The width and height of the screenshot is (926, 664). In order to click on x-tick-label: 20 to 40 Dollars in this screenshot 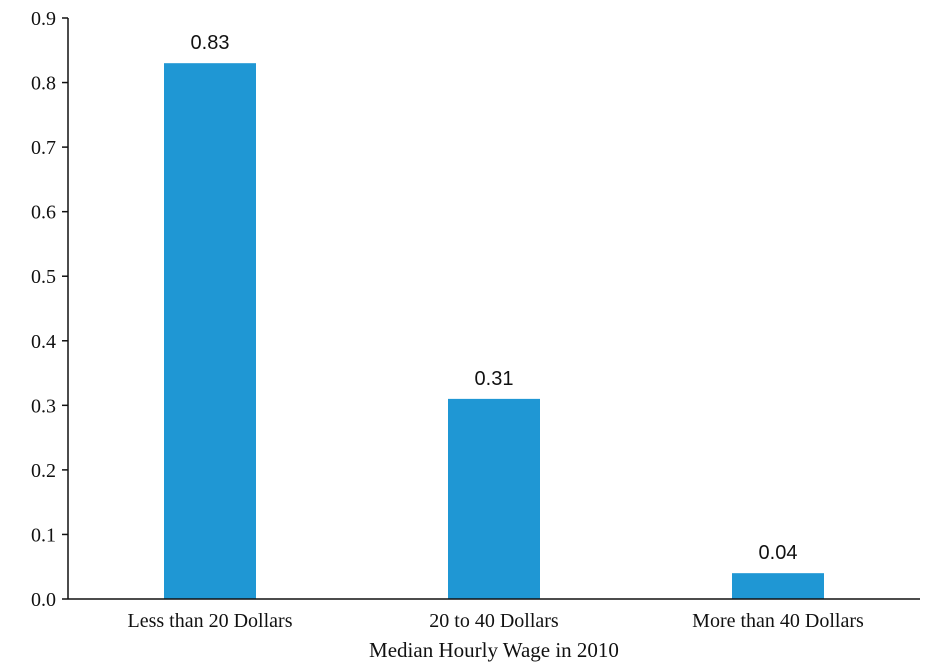, I will do `click(494, 621)`.